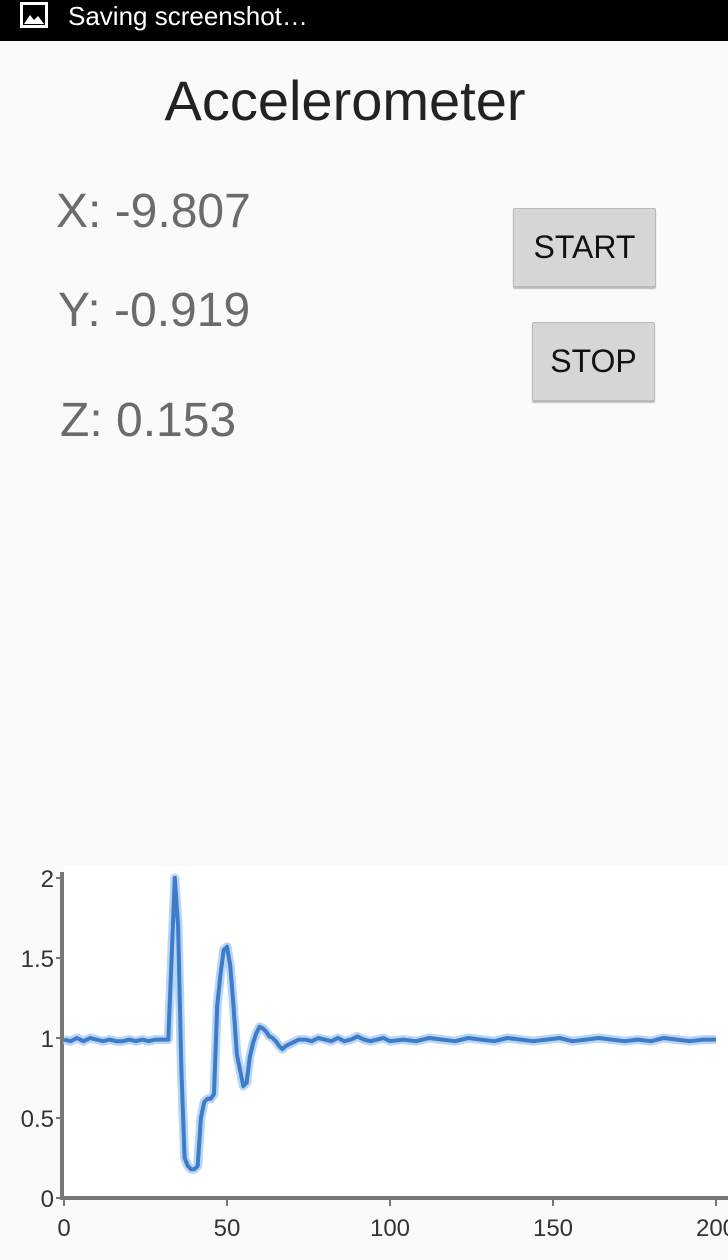  What do you see at coordinates (553, 1228) in the screenshot?
I see `x-tick-label: 150` at bounding box center [553, 1228].